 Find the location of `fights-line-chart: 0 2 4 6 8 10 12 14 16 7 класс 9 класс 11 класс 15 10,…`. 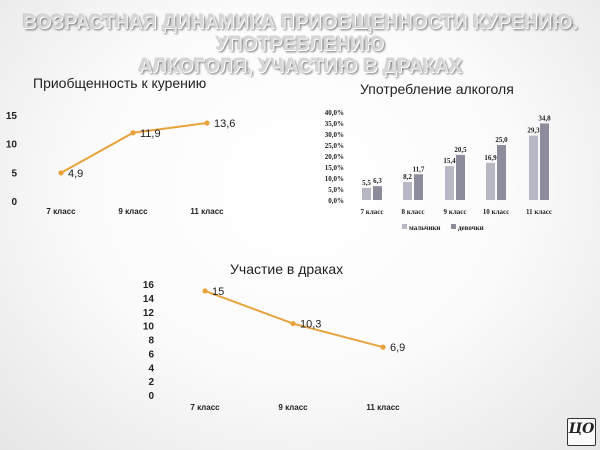

fights-line-chart: 0 2 4 6 8 10 12 14 16 7 класс 9 класс 11 класс 15 10,… is located at coordinates (274, 346).